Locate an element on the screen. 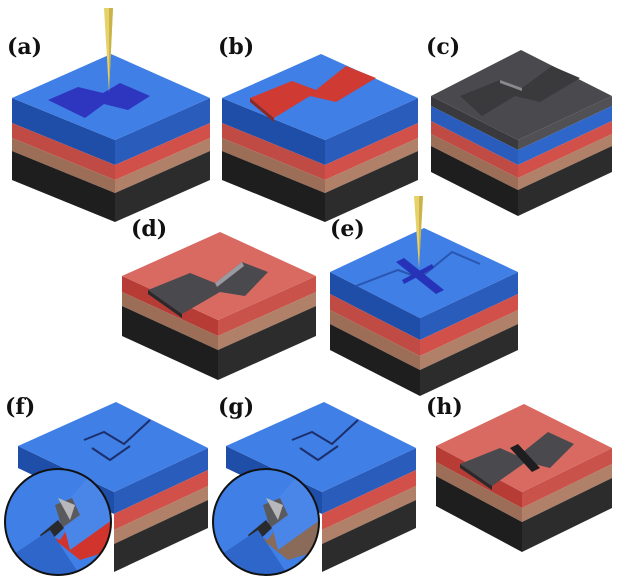 Image resolution: width=625 pixels, height=582 pixels. panel-g-label: (g) is located at coordinates (236, 407).